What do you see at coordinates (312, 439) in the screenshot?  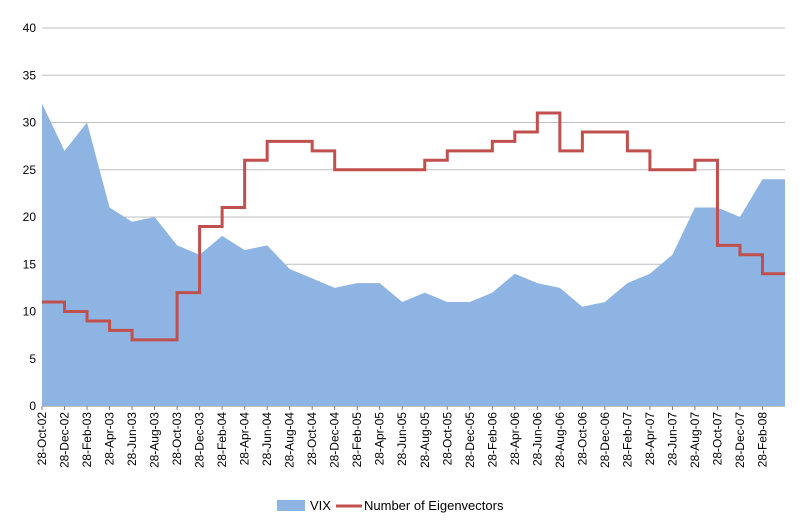 I see `x-tick-label: 28-Oct-04` at bounding box center [312, 439].